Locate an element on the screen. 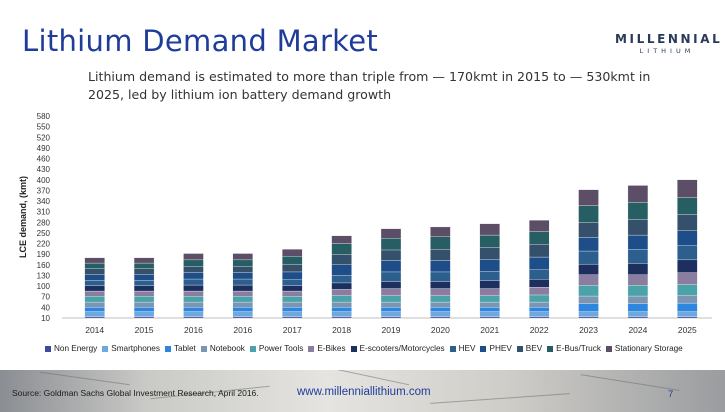 Image resolution: width=725 pixels, height=412 pixels. x-tick-label: 2024 is located at coordinates (637, 330).